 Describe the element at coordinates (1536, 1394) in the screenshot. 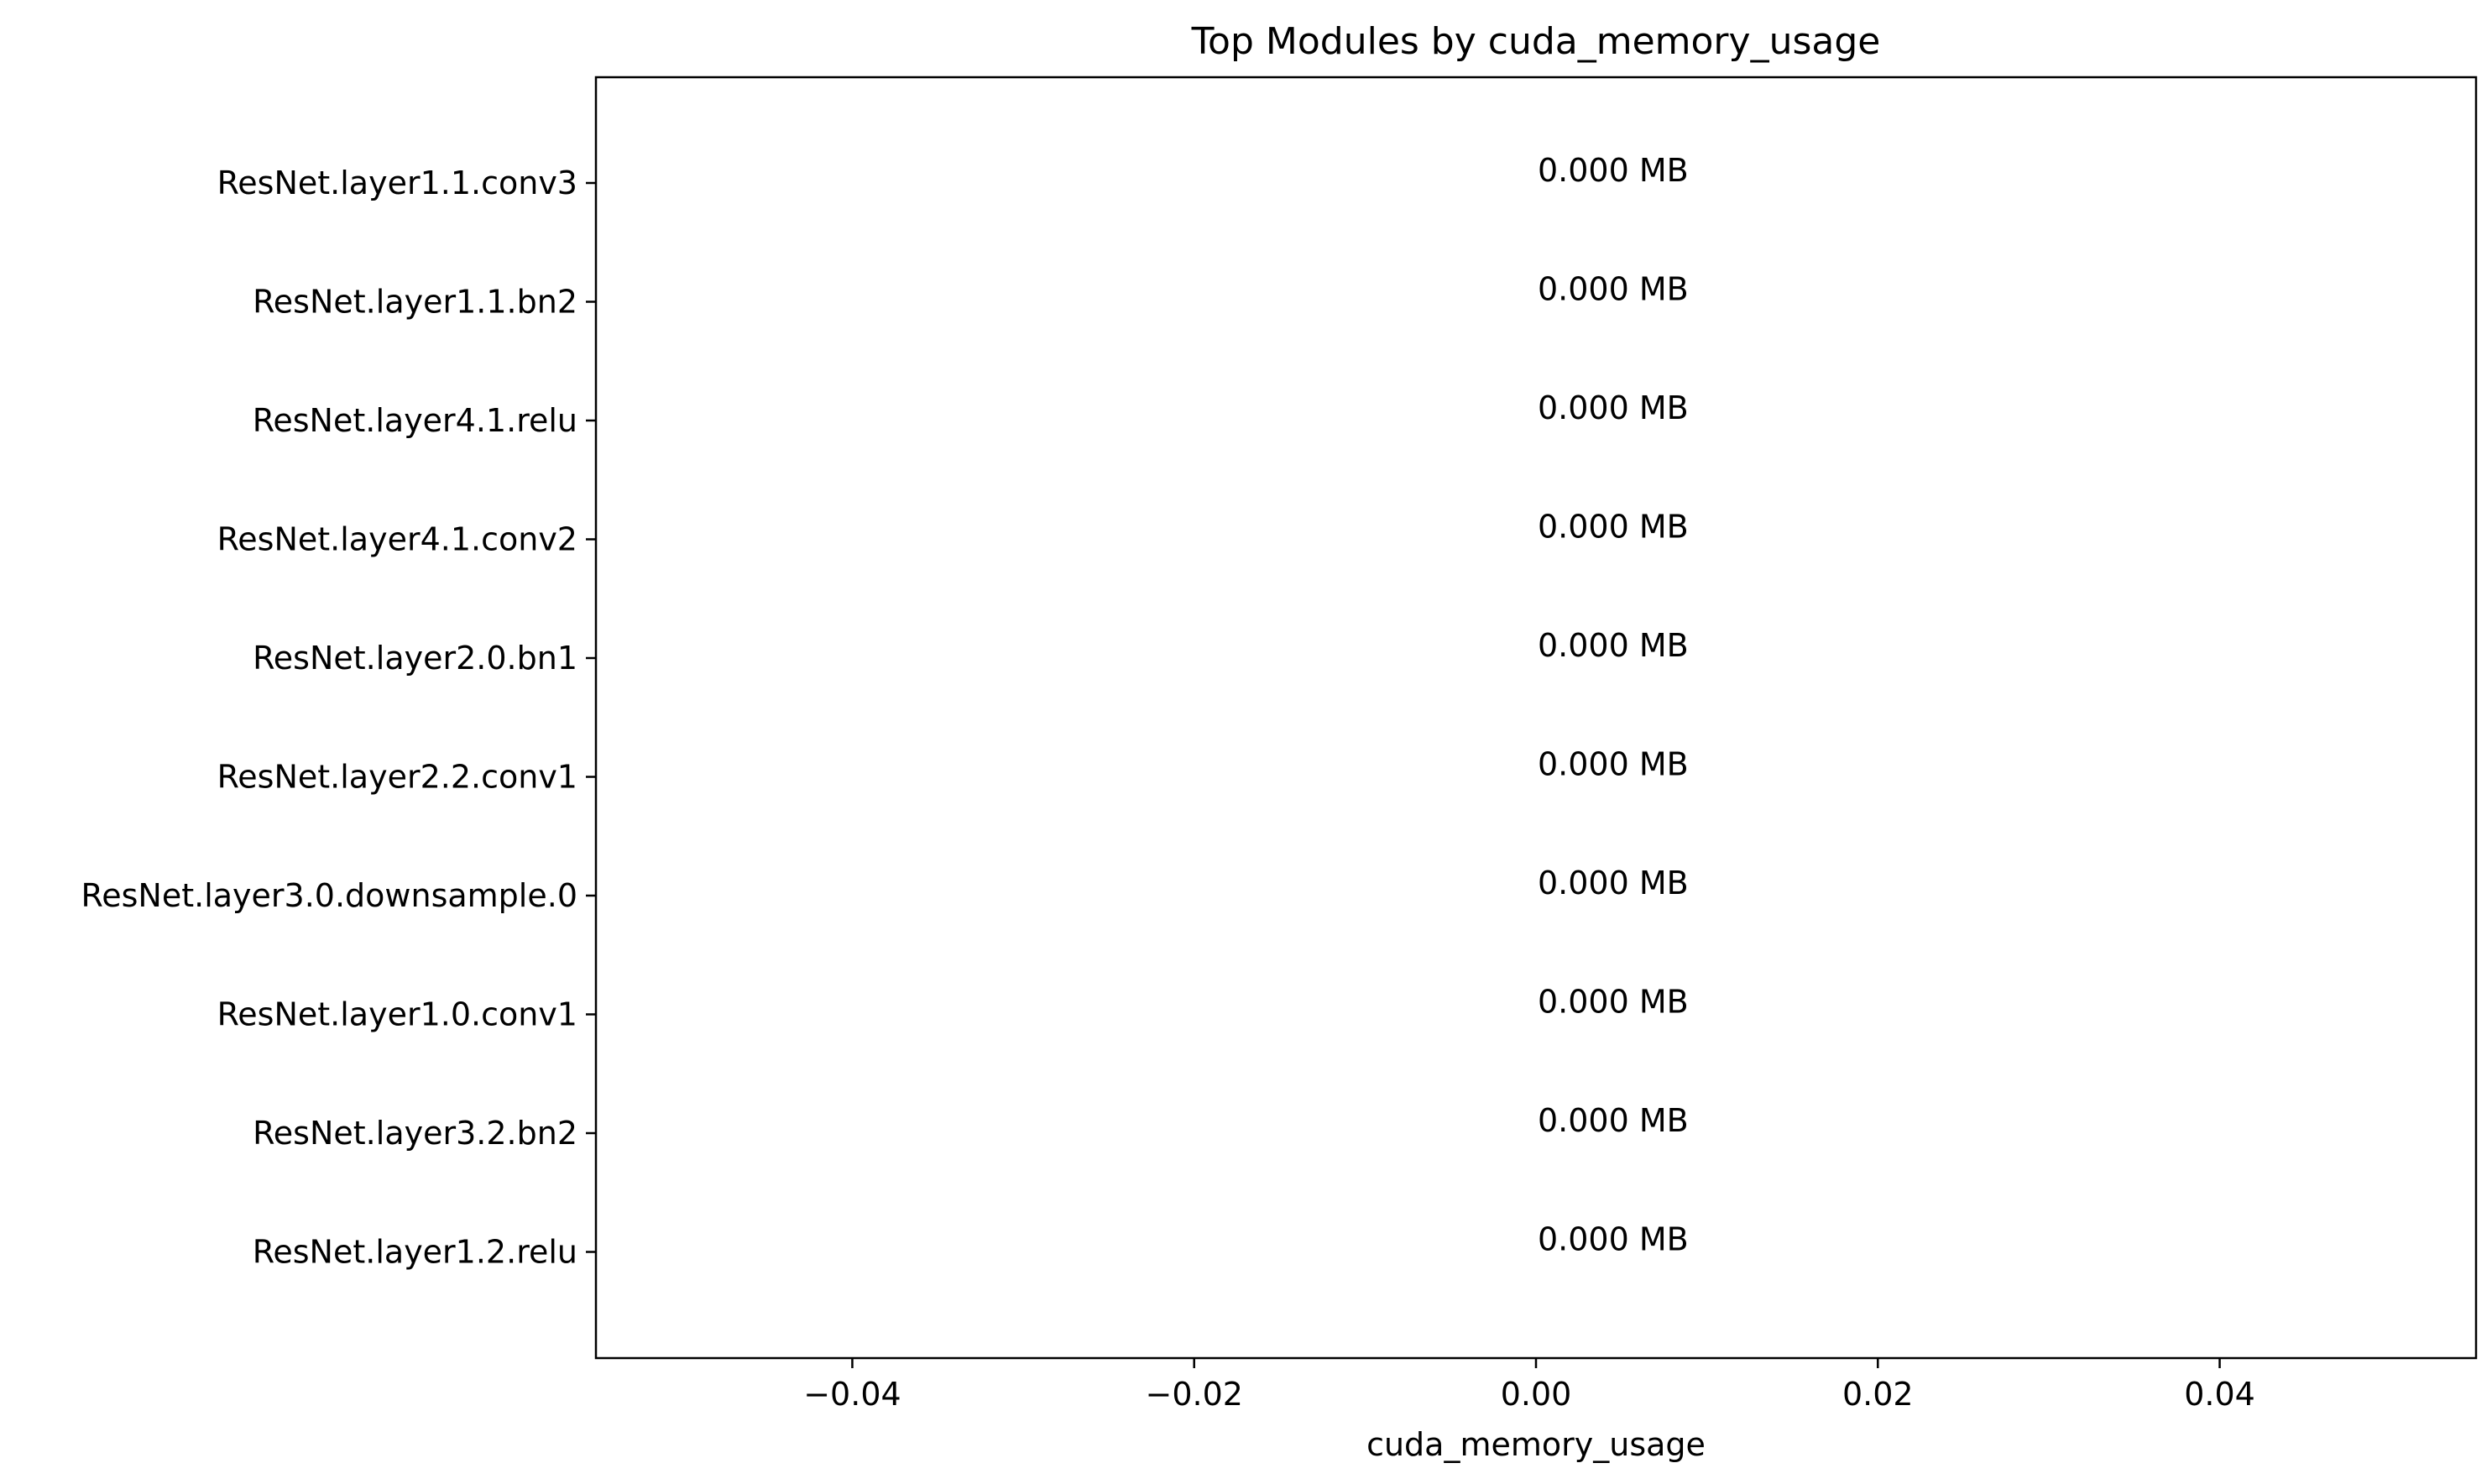

I see `x-tick-label: 0.00` at that location.